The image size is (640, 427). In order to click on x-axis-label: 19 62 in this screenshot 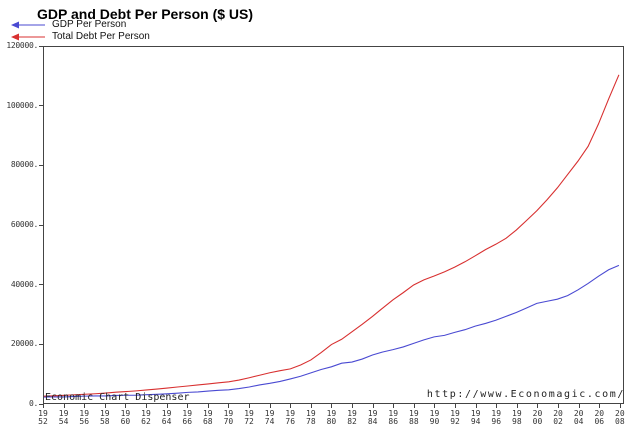, I will do `click(146, 417)`.